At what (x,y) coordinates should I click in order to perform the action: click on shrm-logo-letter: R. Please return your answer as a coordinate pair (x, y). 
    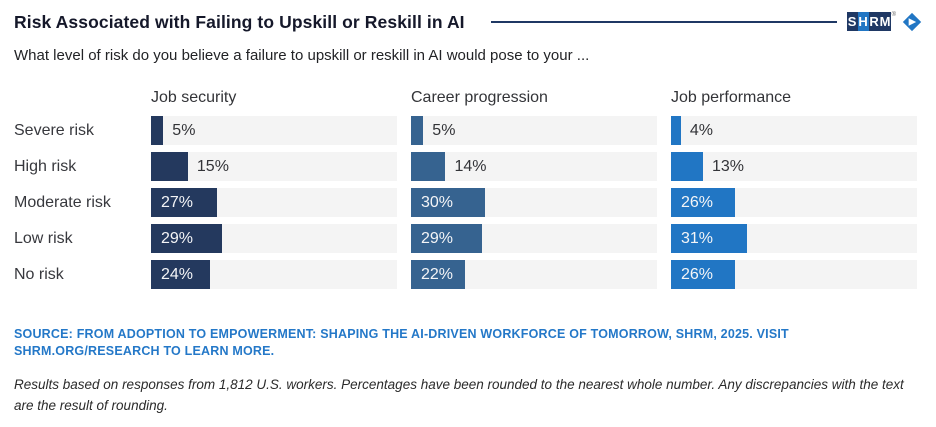
    Looking at the image, I should click on (874, 21).